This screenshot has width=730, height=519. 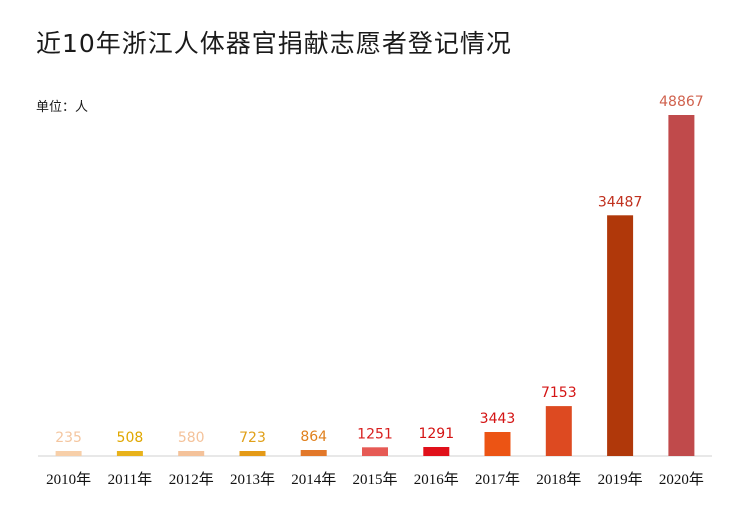 What do you see at coordinates (681, 102) in the screenshot?
I see `data-label-2020年: 48867` at bounding box center [681, 102].